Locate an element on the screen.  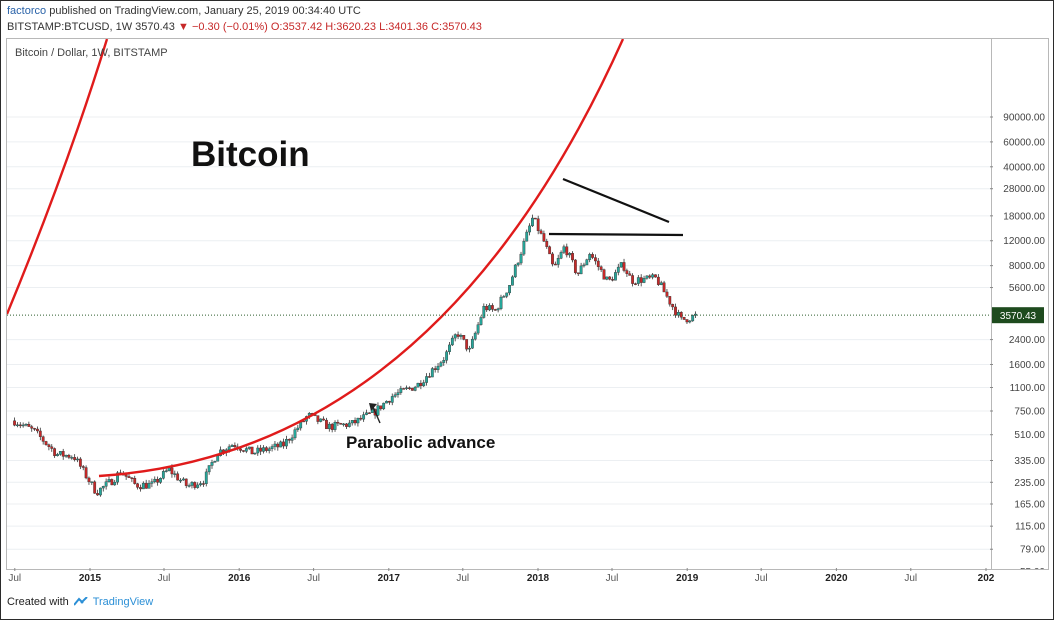
price-tick-label: 2400.00 is located at coordinates (1027, 340).